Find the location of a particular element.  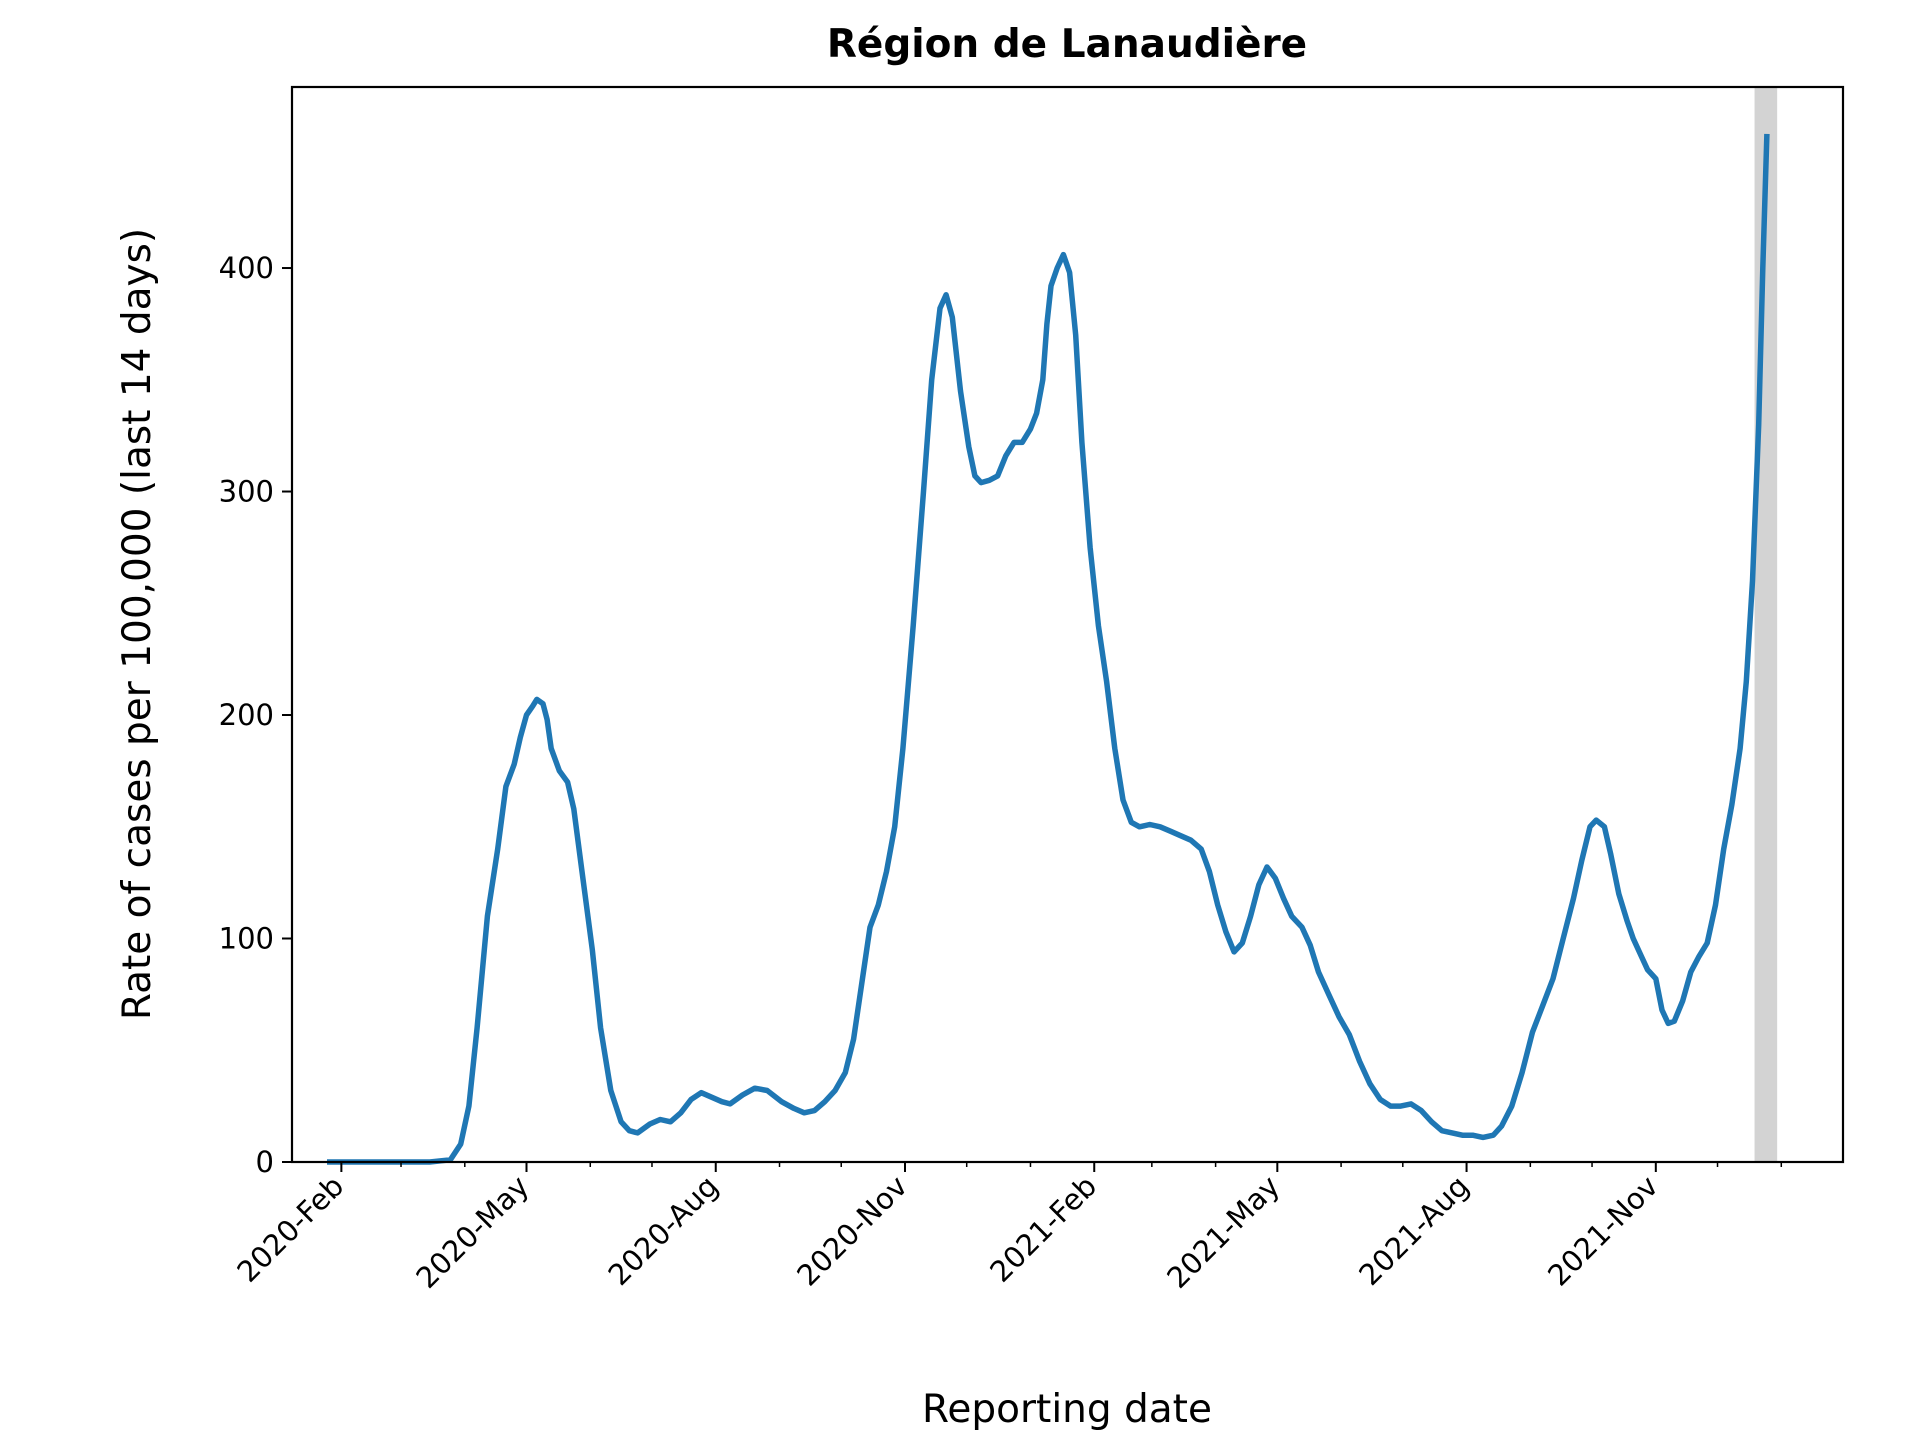

y-axis-ticks: 0 100 200 300 400 is located at coordinates (255, 715).